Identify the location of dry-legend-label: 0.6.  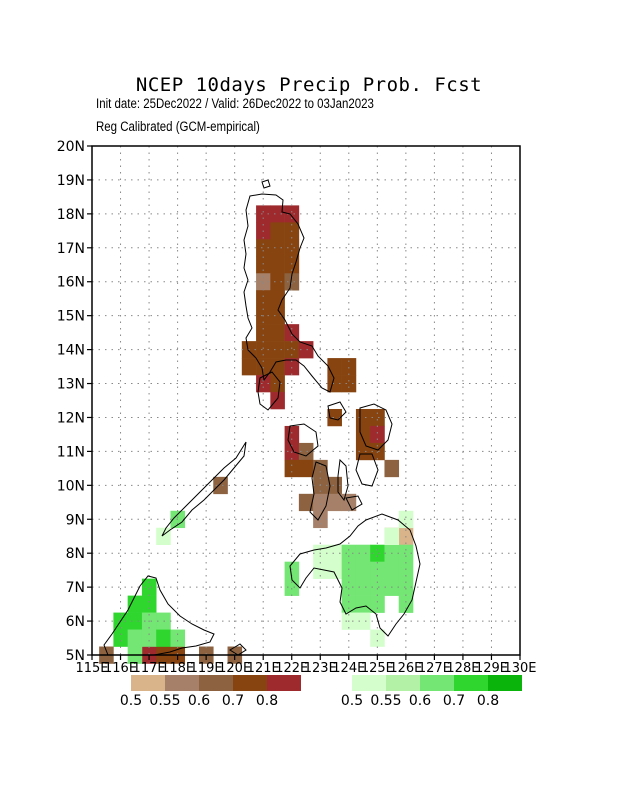
(199, 701).